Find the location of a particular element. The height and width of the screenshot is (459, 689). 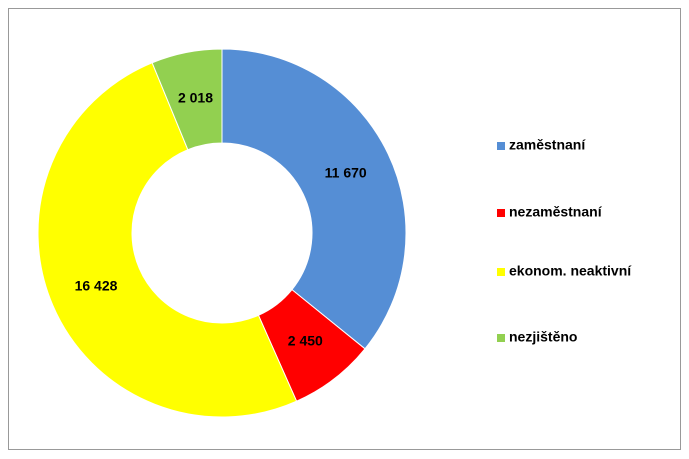

legend-label: ekonom. neaktivní is located at coordinates (570, 271).